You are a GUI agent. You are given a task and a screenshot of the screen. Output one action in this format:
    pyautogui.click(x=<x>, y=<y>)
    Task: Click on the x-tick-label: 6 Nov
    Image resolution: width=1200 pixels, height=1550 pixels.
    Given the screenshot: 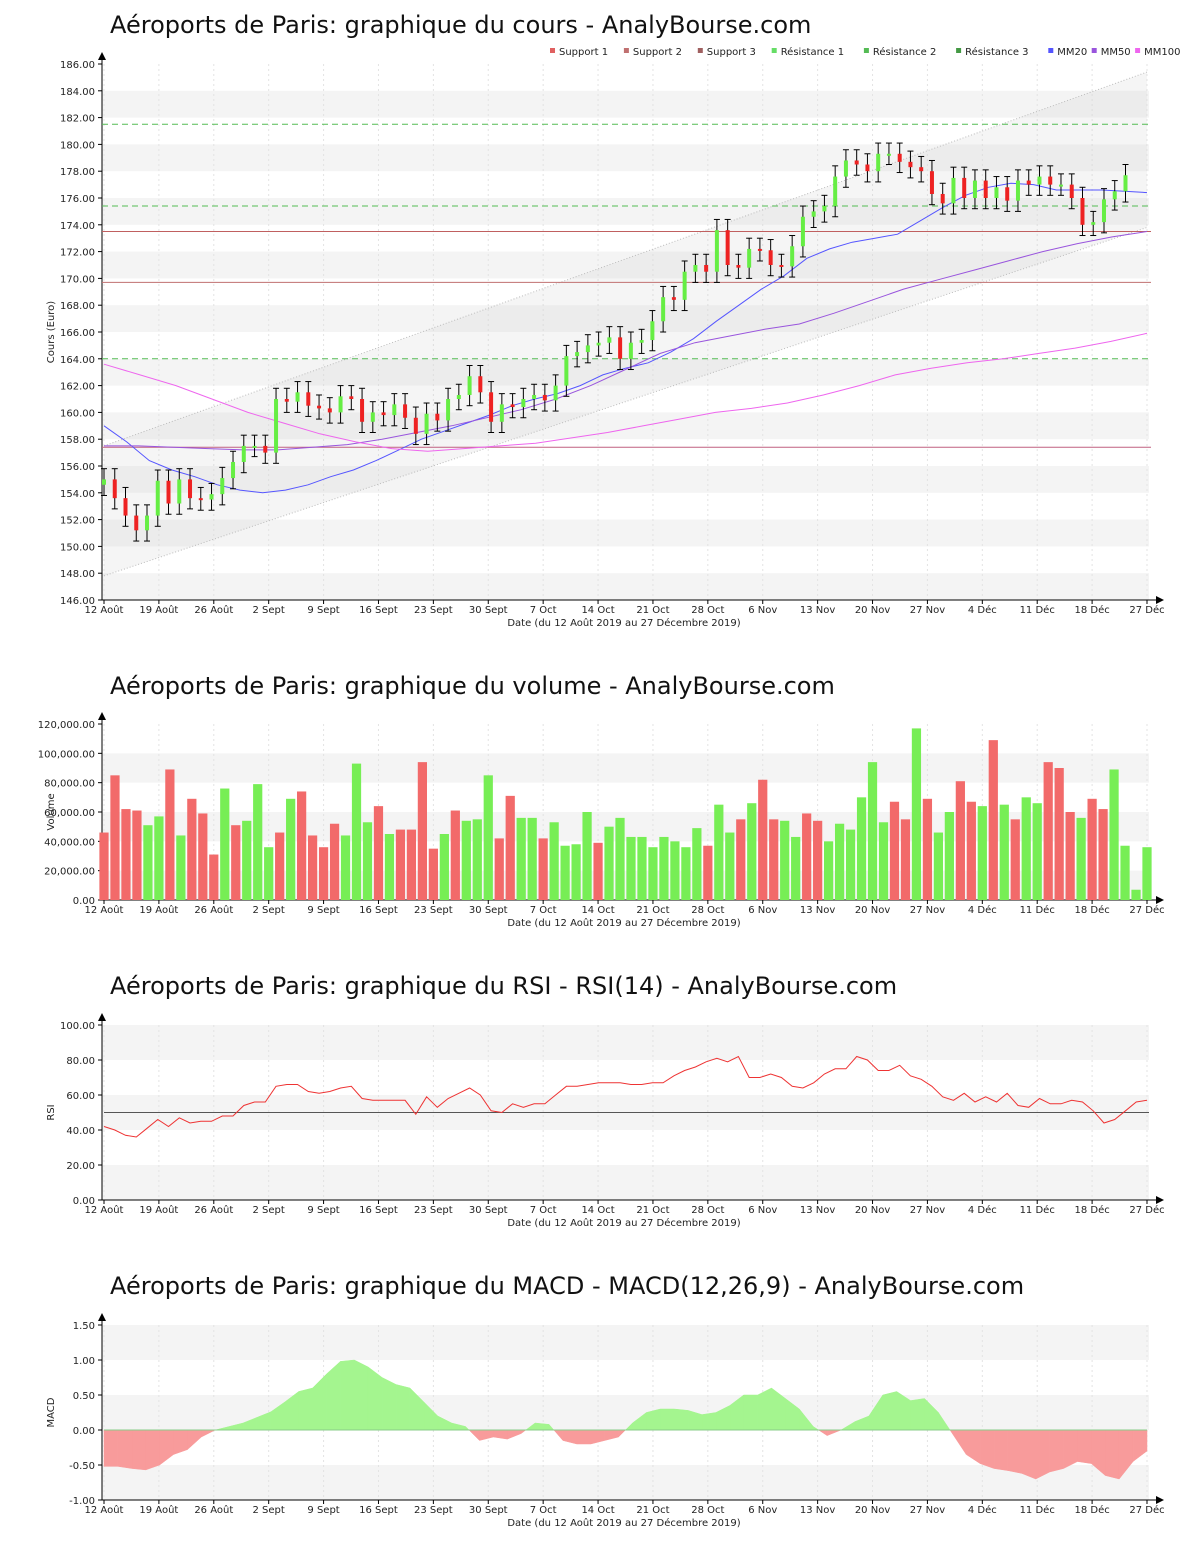 What is the action you would take?
    pyautogui.click(x=762, y=910)
    